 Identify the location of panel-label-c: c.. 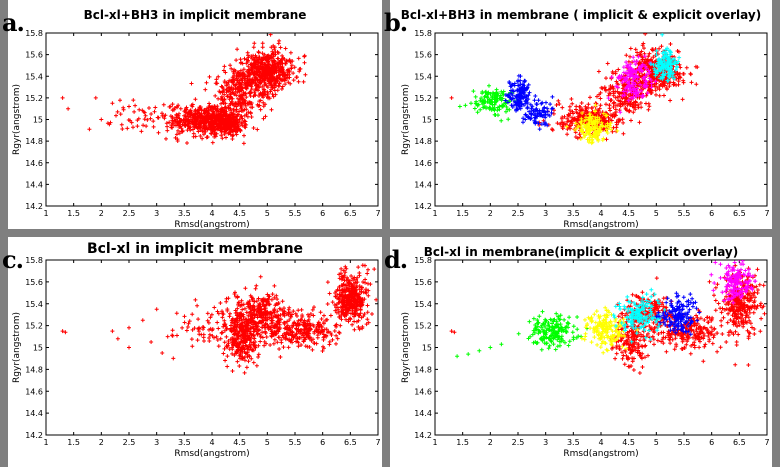
(13, 259).